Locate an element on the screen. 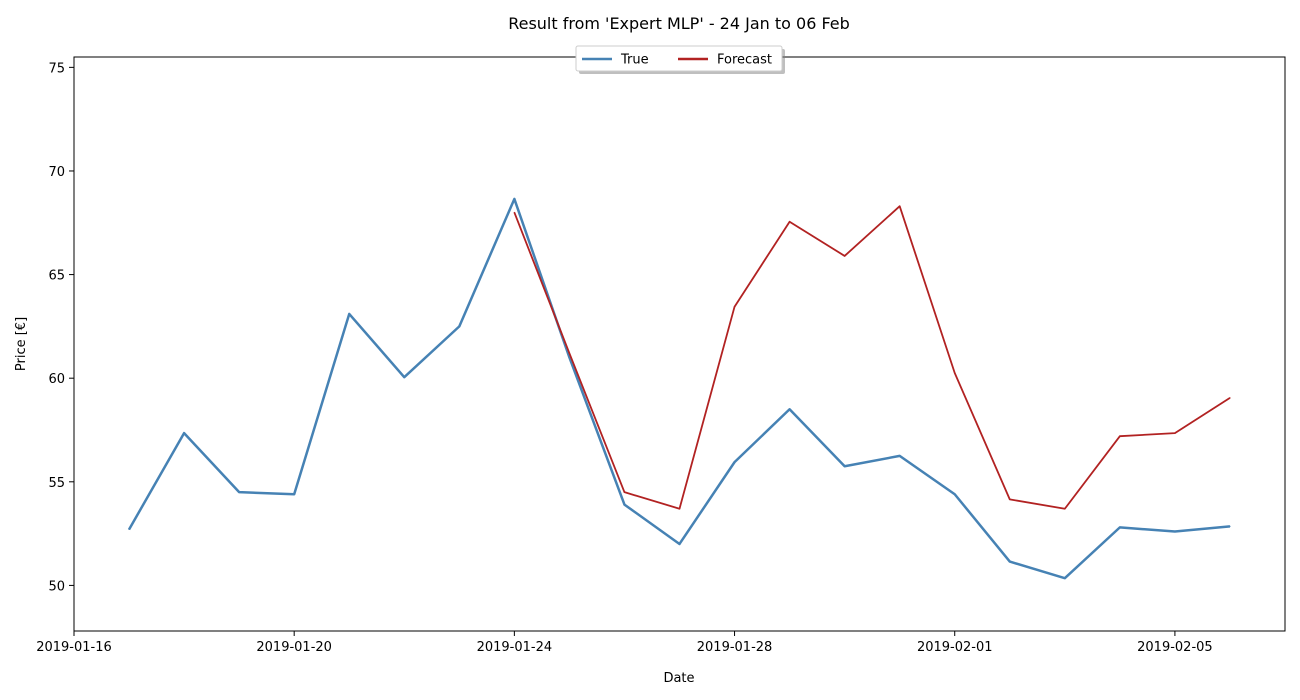 The image size is (1300, 700). legend-items: True Forecast is located at coordinates (677, 60).